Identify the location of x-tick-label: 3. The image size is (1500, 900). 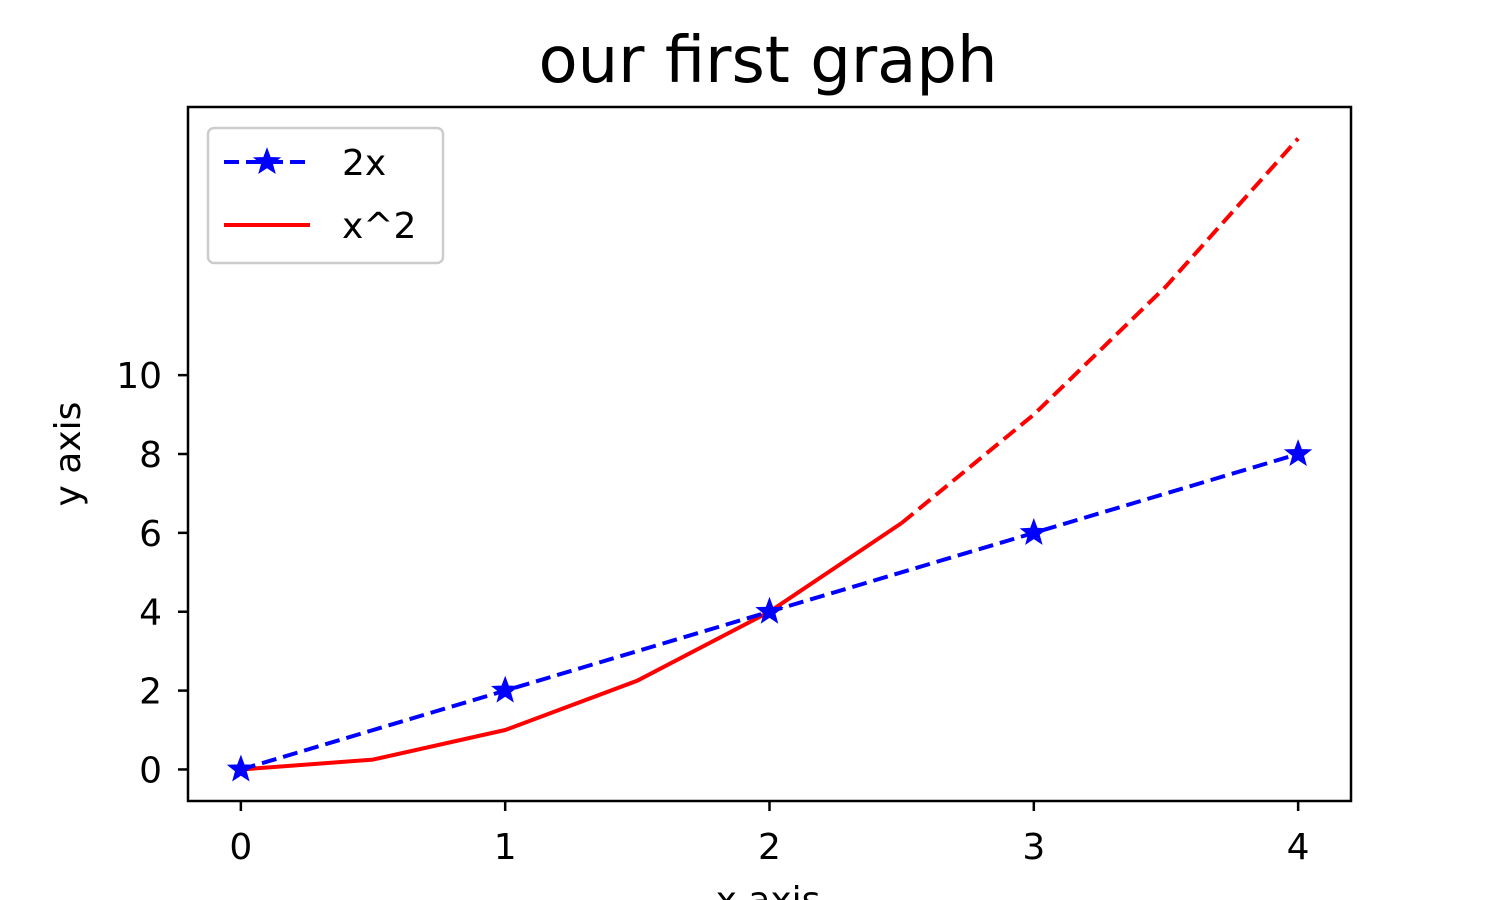
(1033, 847).